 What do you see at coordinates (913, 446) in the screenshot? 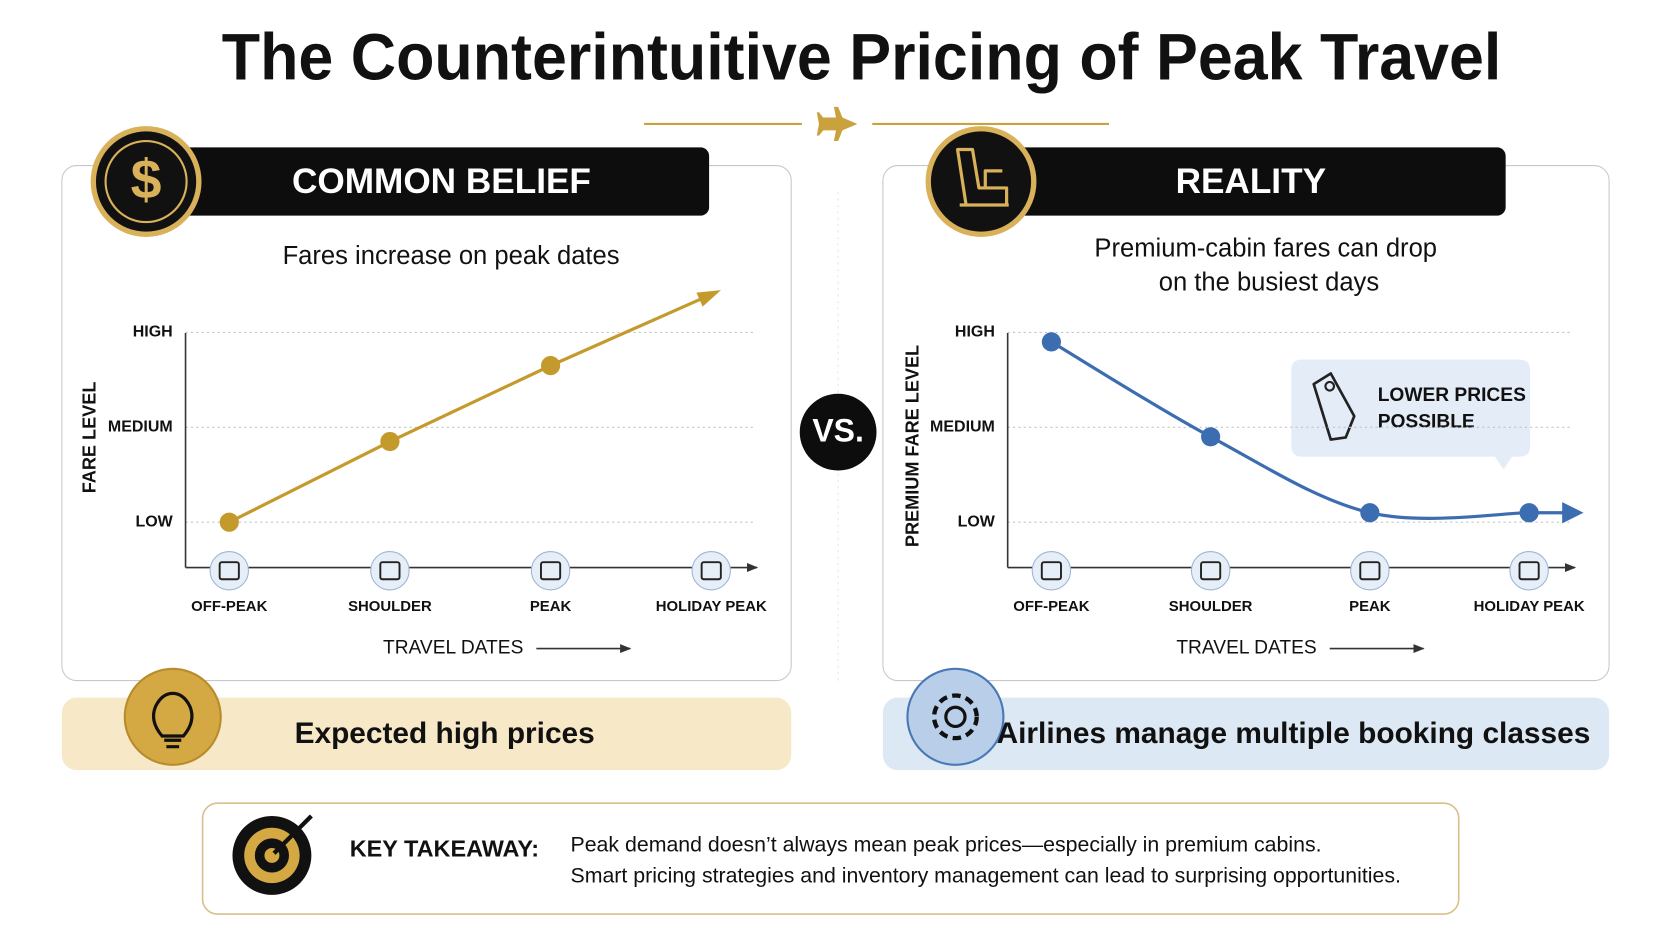
I see `y-axis-label: PREMIUM FARE LEVEL` at bounding box center [913, 446].